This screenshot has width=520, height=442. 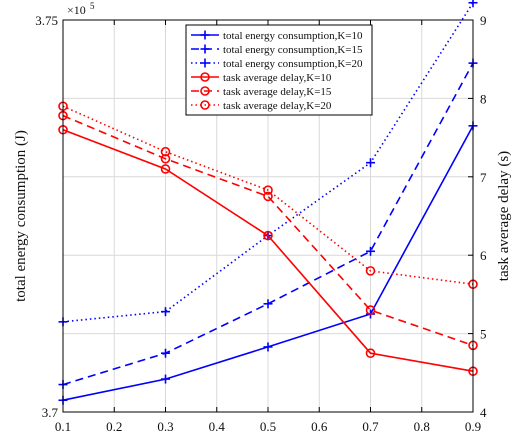 I want to click on legend-entry: total energy consumption,K=10, so click(x=277, y=36).